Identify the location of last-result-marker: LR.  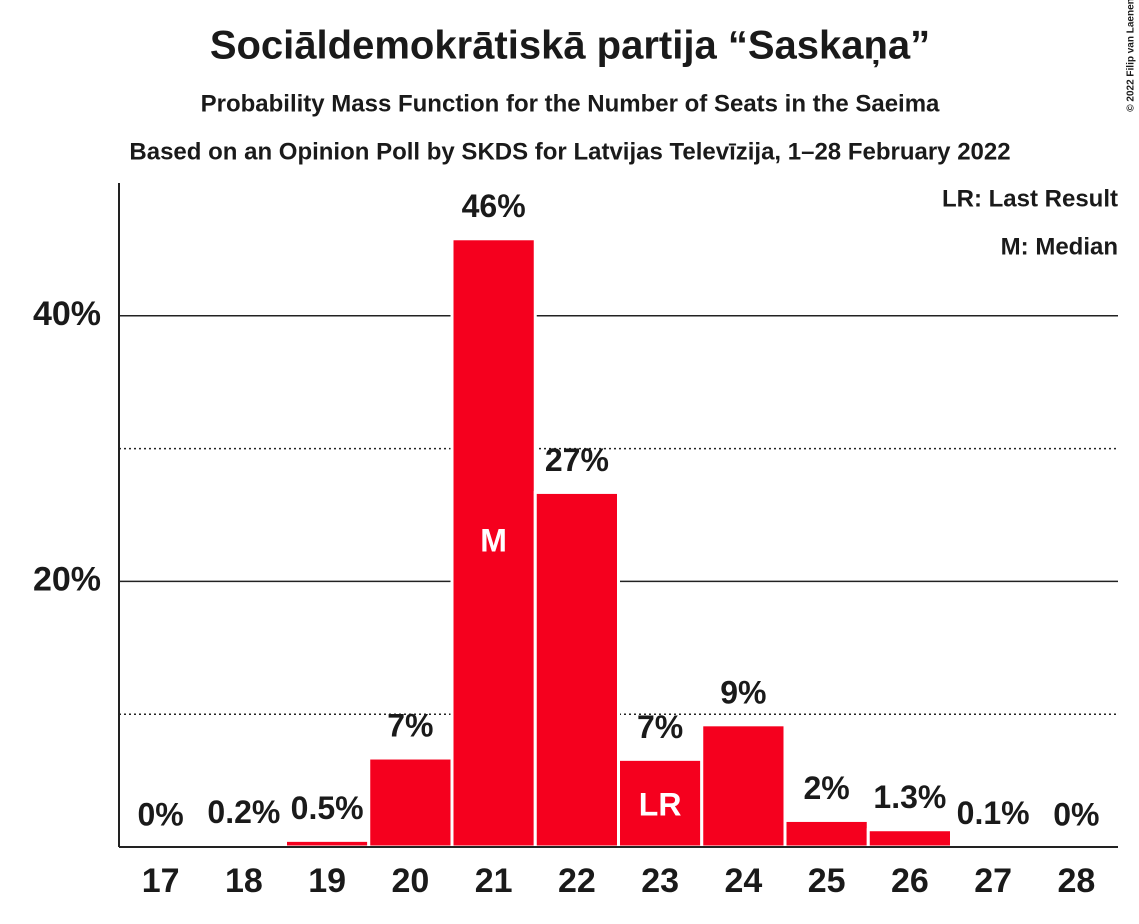
(660, 805).